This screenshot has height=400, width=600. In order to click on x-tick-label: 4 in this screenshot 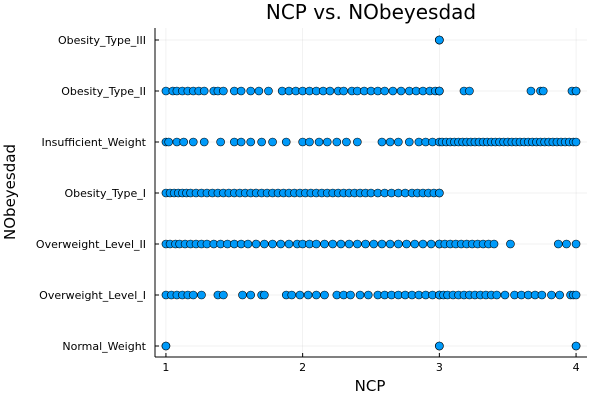, I will do `click(576, 367)`.